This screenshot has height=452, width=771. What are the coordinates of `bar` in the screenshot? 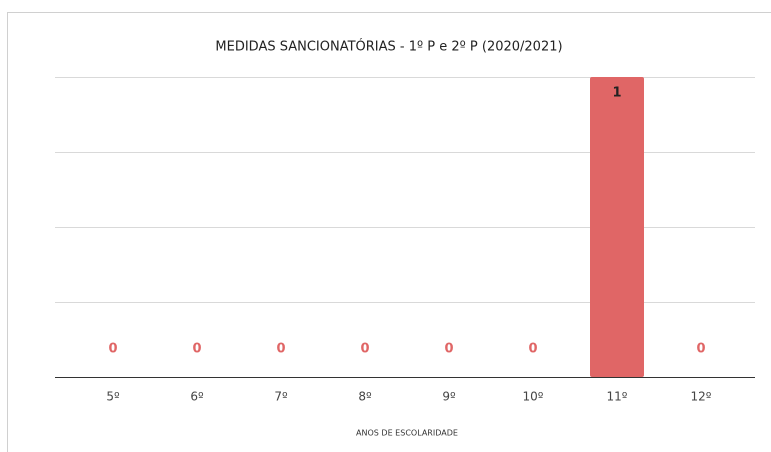 It's located at (617, 227).